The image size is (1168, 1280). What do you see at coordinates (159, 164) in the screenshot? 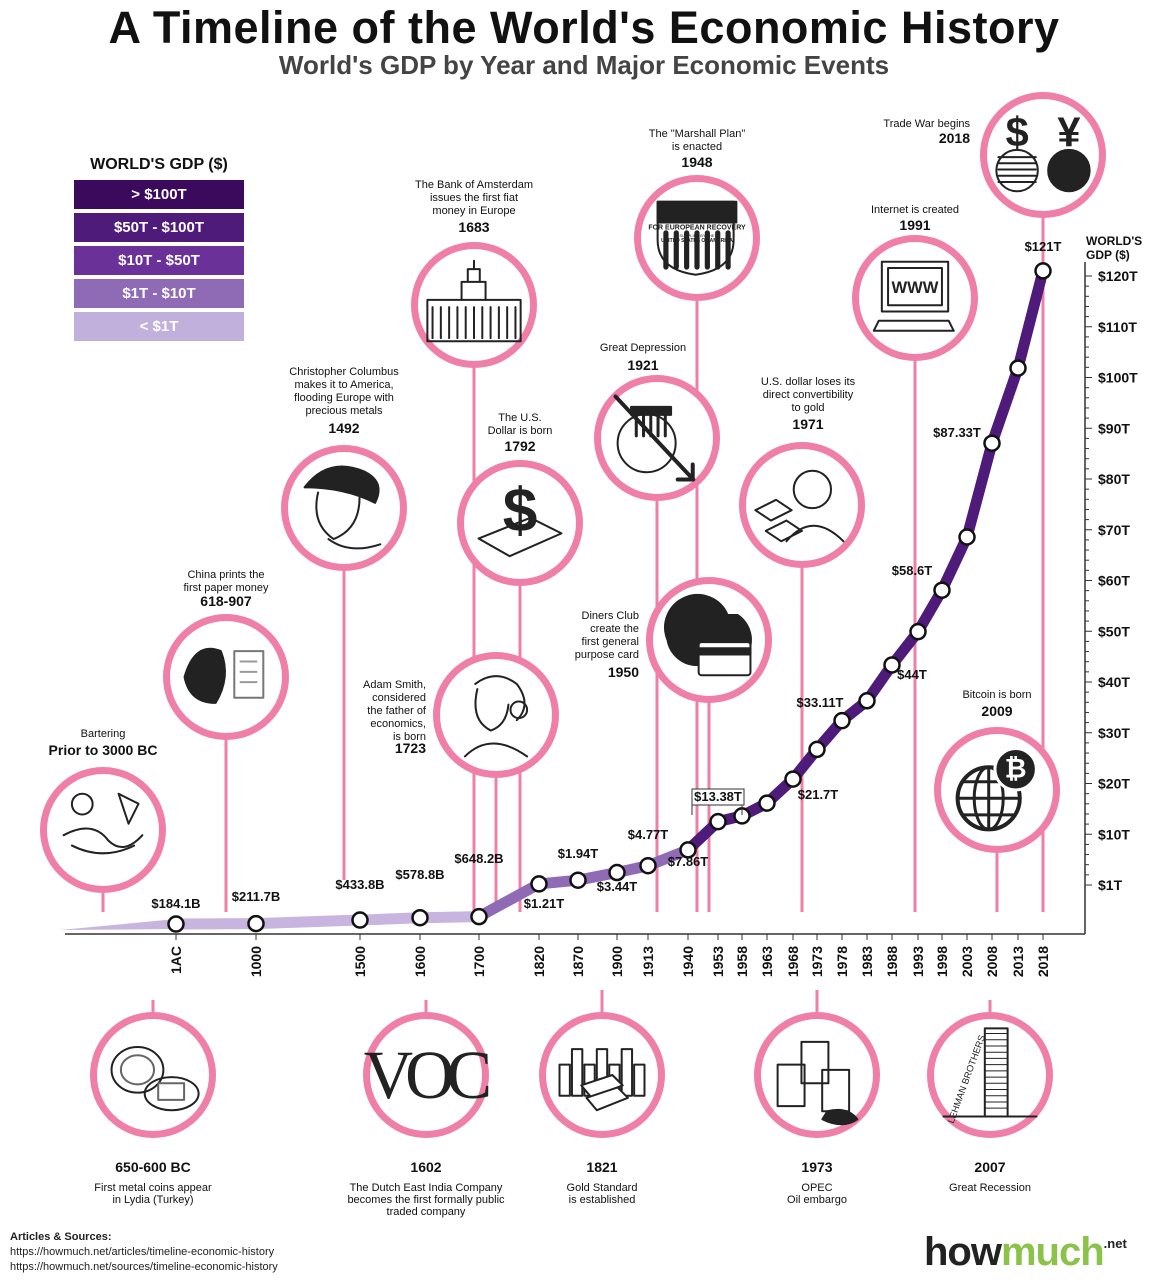
I see `legend-title: WORLD'S GDP ($)` at bounding box center [159, 164].